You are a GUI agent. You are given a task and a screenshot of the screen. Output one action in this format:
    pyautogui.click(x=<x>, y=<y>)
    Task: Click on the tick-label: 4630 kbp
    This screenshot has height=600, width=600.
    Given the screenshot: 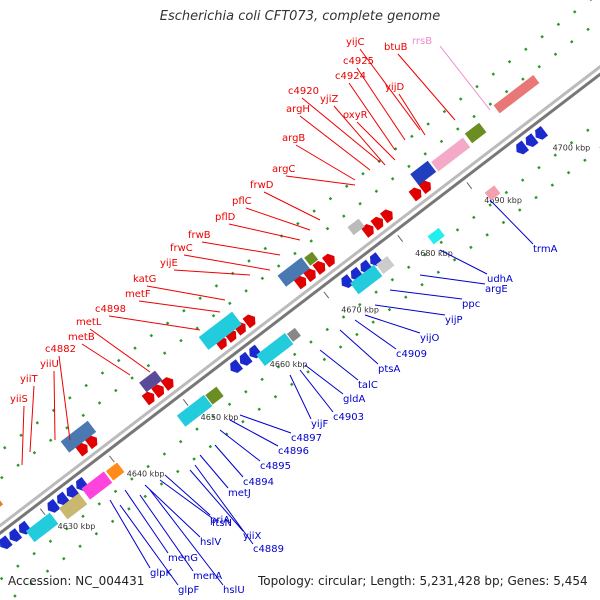 What is the action you would take?
    pyautogui.click(x=77, y=526)
    